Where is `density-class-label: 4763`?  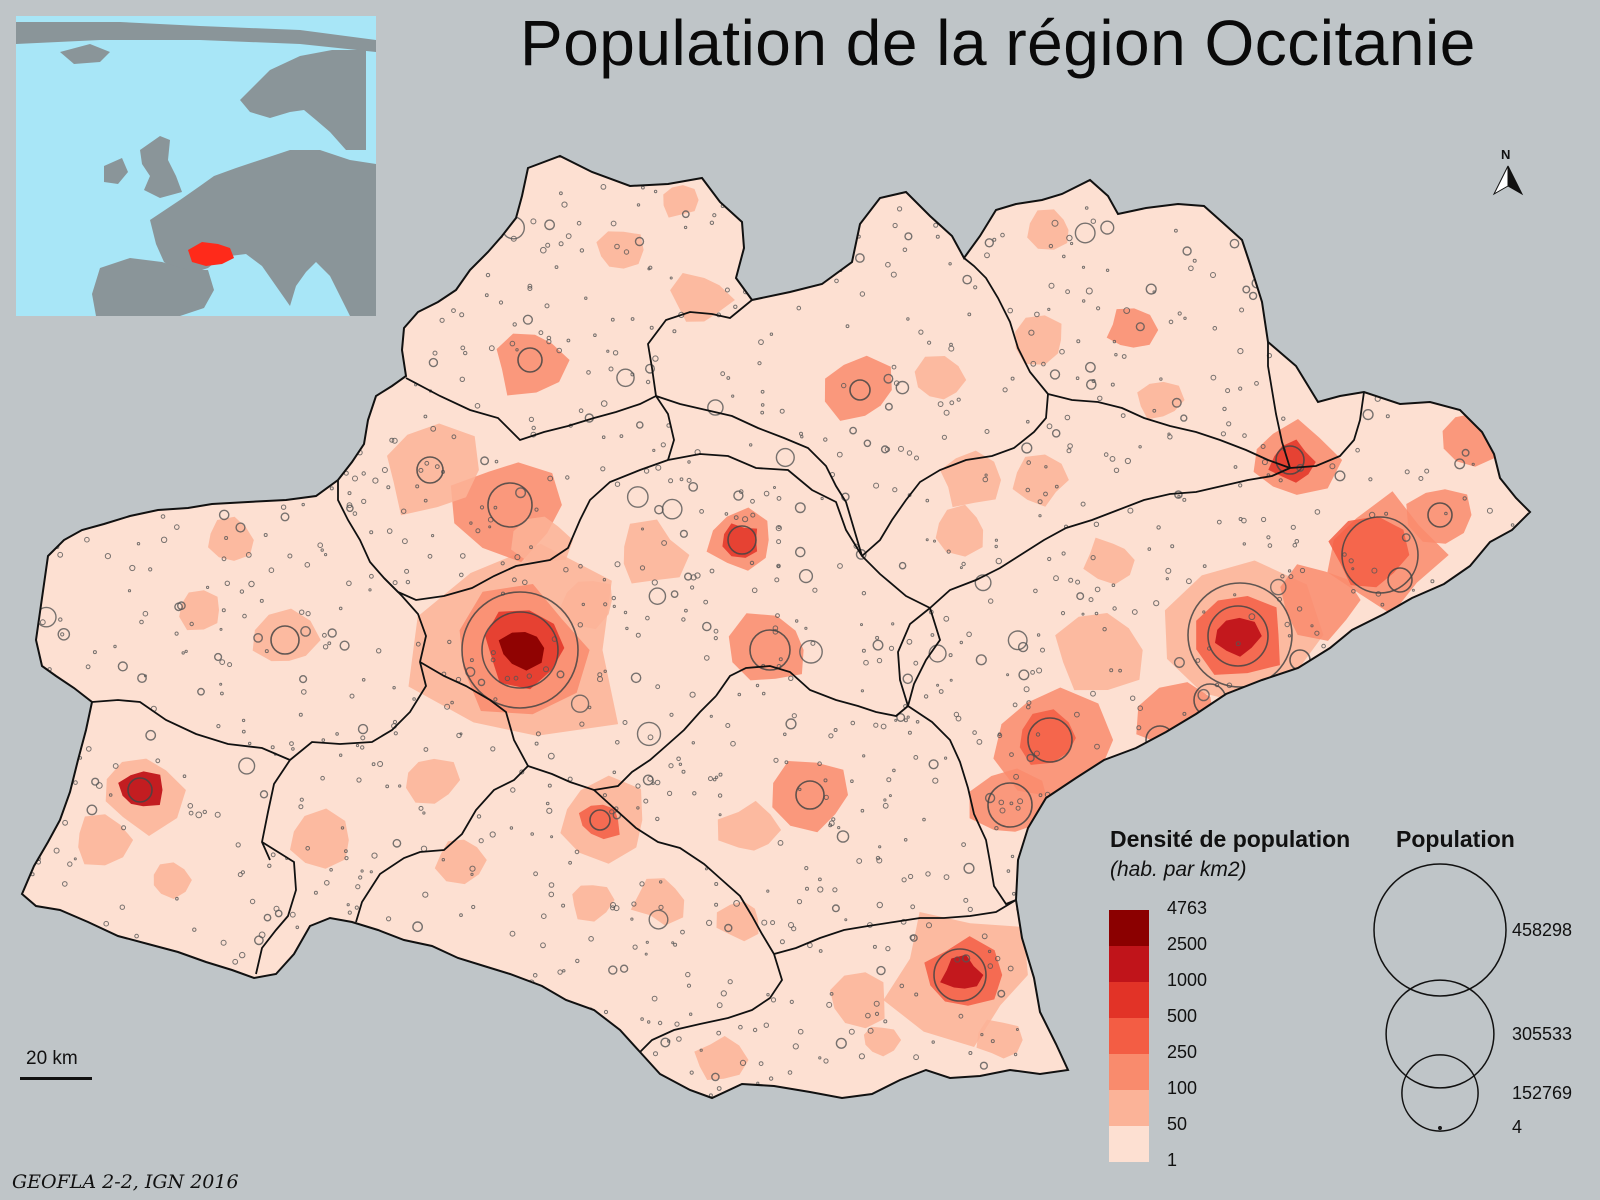
density-class-label: 4763 is located at coordinates (1187, 908).